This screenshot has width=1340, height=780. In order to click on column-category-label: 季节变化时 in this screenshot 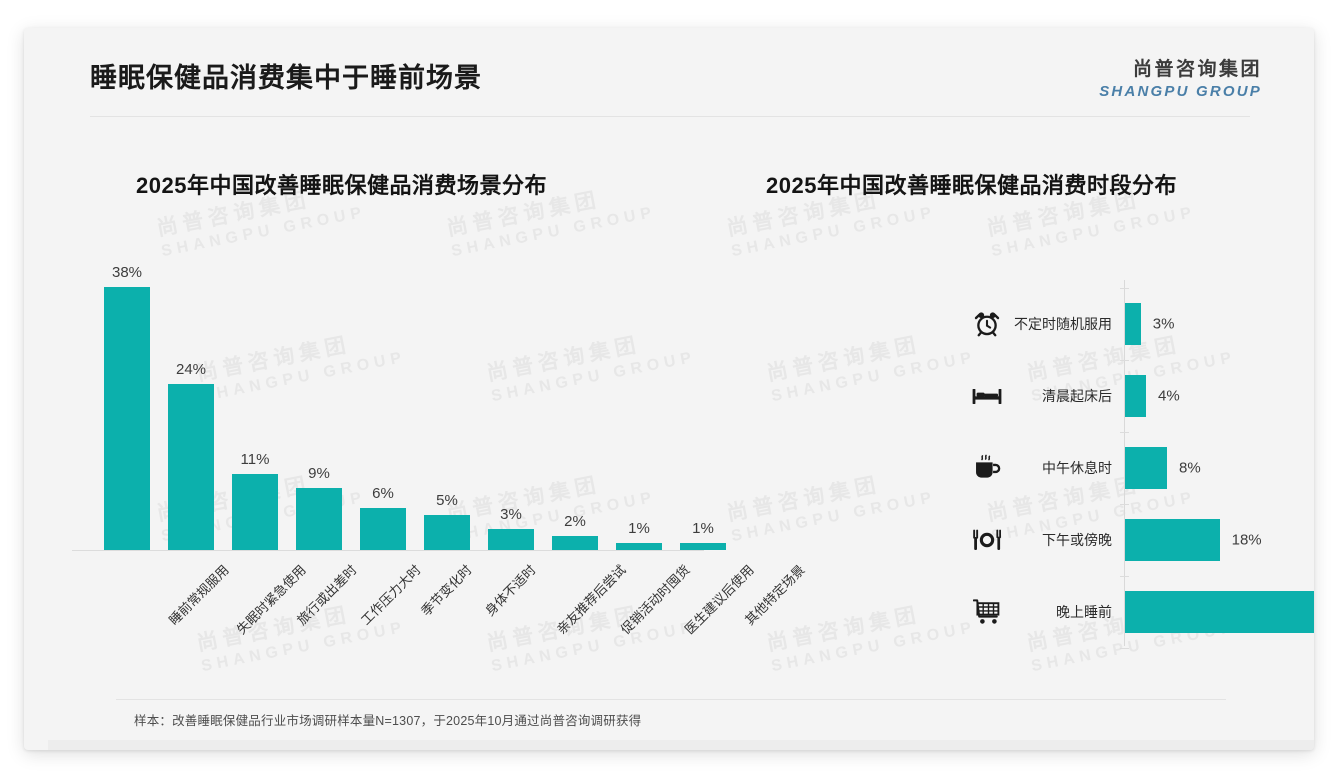, I will do `click(446, 590)`.